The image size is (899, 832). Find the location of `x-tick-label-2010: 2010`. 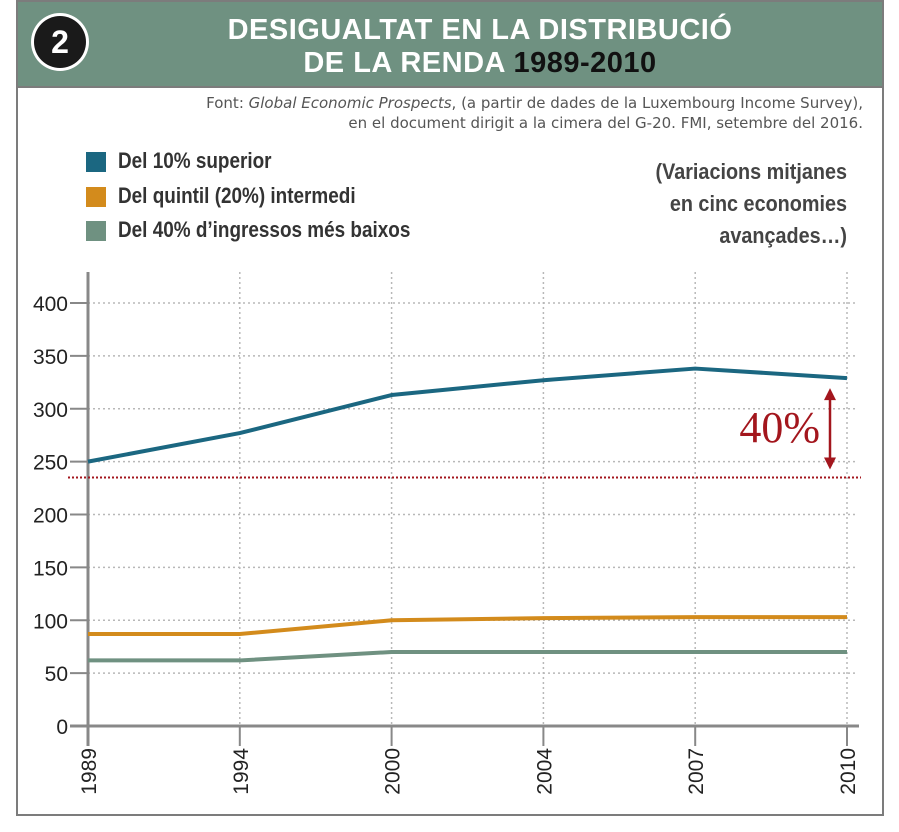

x-tick-label-2010: 2010 is located at coordinates (848, 771).